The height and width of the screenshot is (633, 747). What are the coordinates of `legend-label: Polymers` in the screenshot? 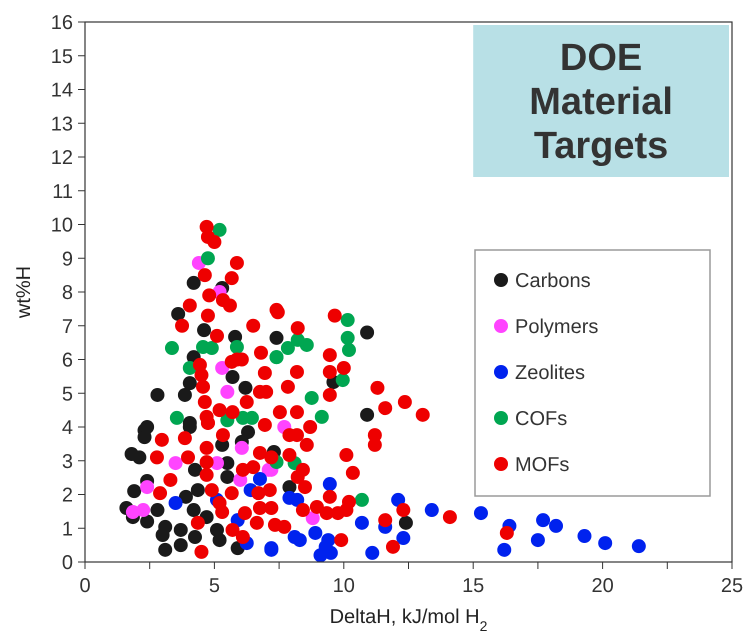 It's located at (556, 327).